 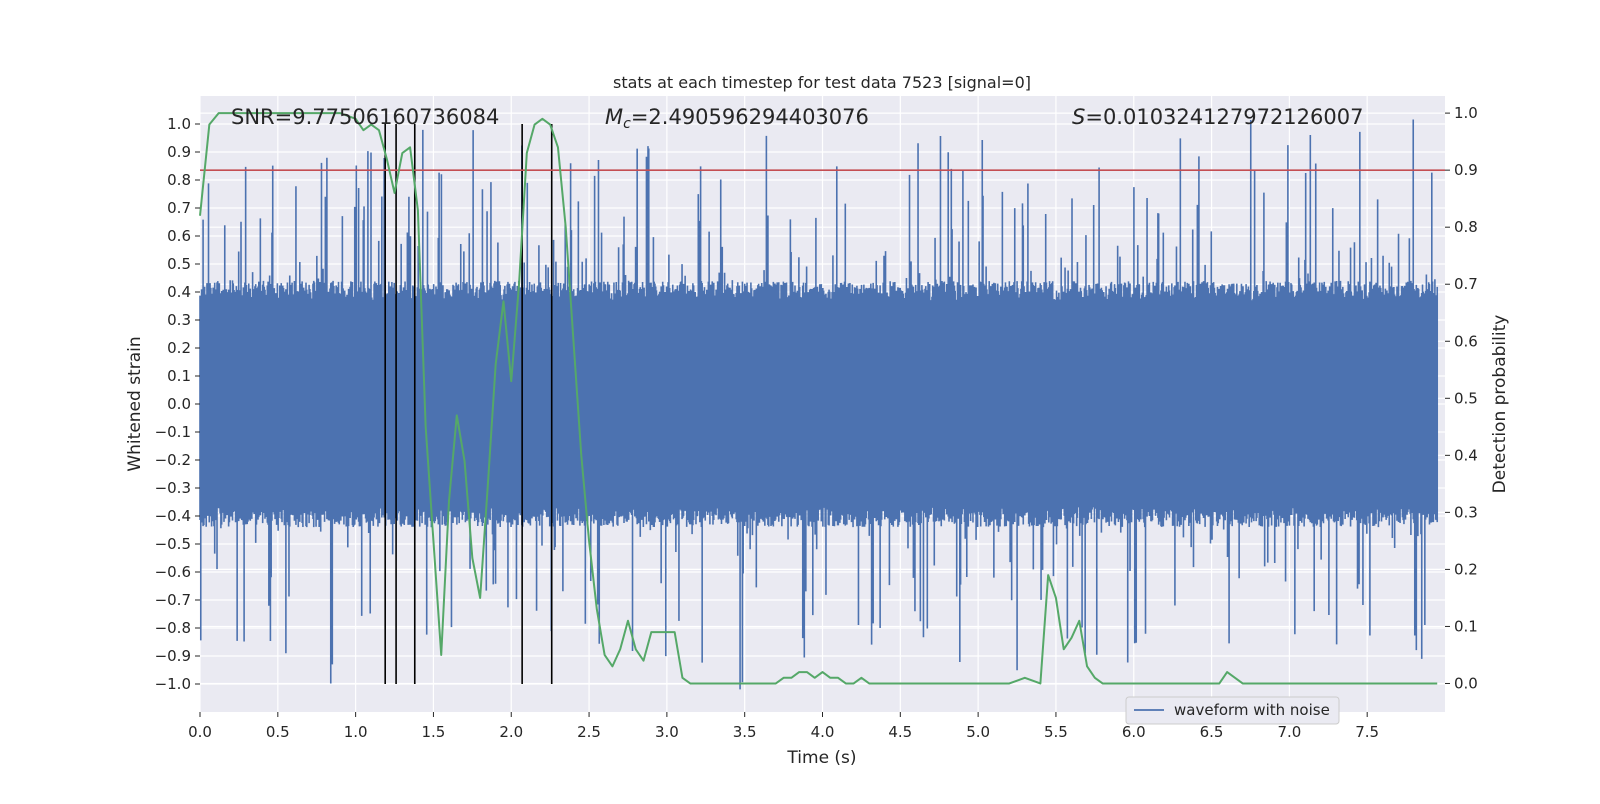 What do you see at coordinates (511, 732) in the screenshot?
I see `x-tick-label: 2.0` at bounding box center [511, 732].